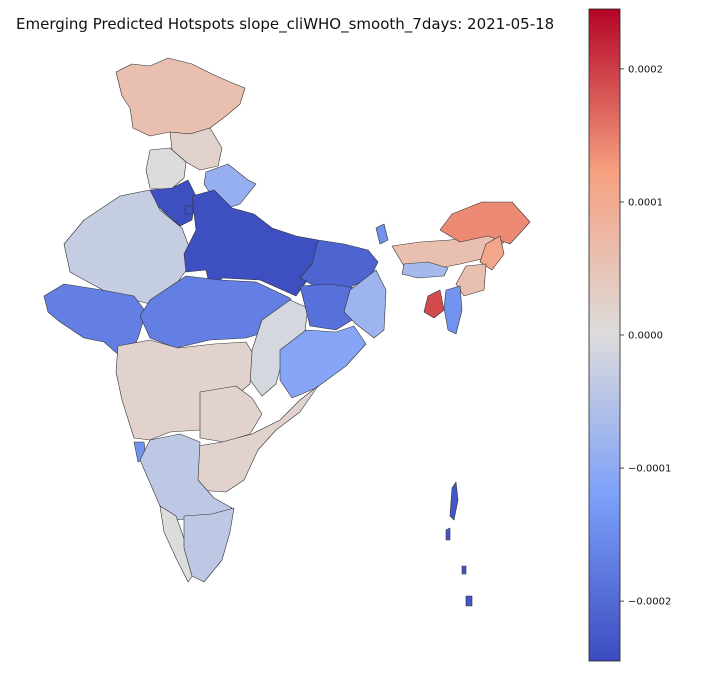  Describe the element at coordinates (129, 247) in the screenshot. I see `region-rajasthan: Rajasthan` at that location.